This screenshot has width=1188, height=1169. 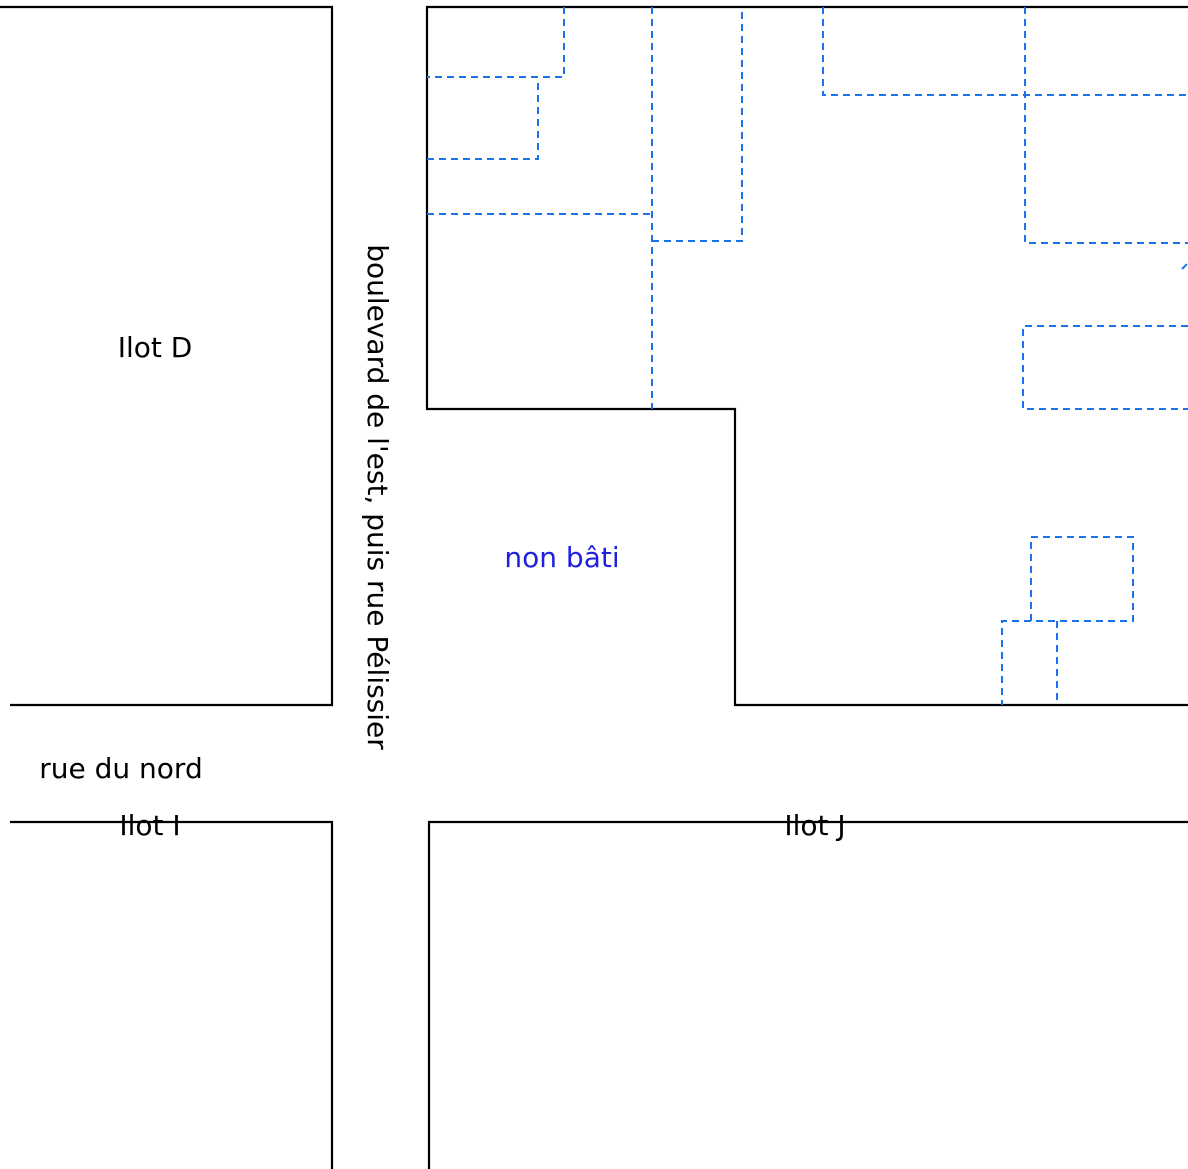 What do you see at coordinates (149, 825) in the screenshot?
I see `ilot-i-label: Ilot I` at bounding box center [149, 825].